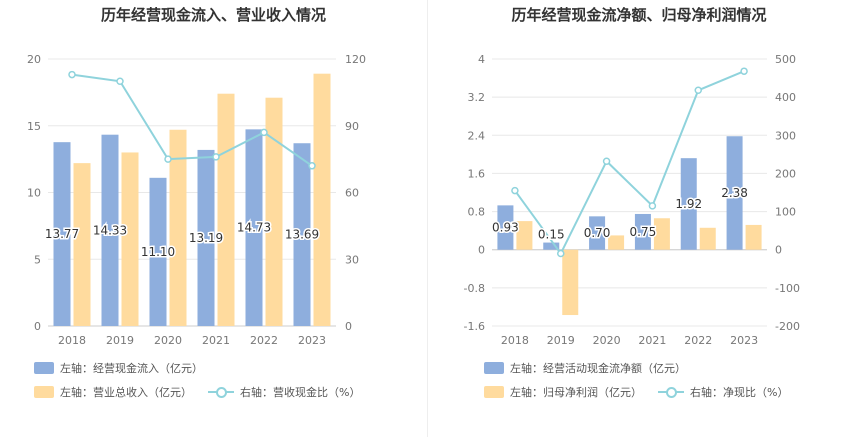 The width and height of the screenshot is (850, 437). I want to click on bar-data-label: 13.19, so click(206, 238).